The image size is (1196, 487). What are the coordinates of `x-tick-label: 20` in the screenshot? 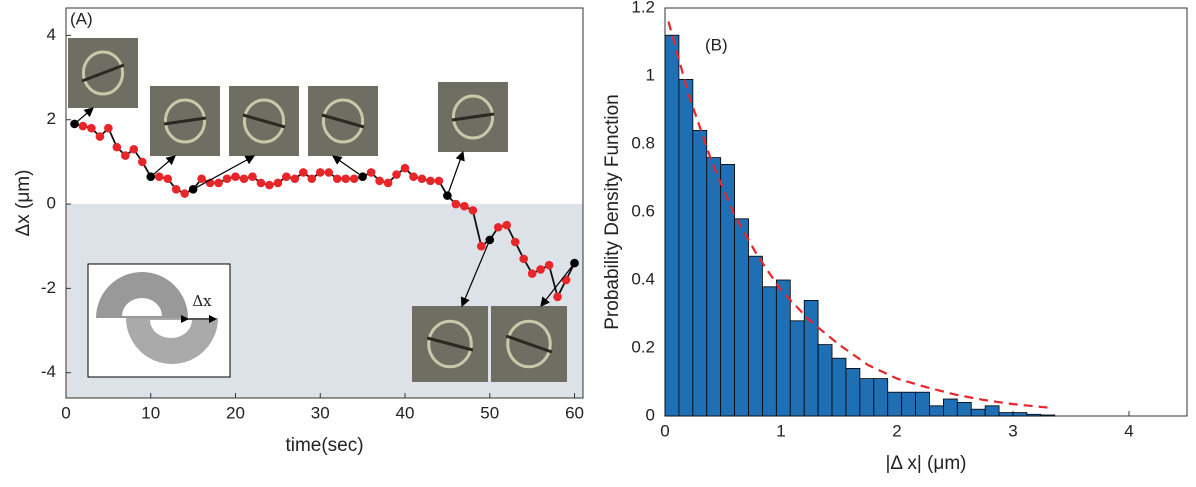 It's located at (235, 412).